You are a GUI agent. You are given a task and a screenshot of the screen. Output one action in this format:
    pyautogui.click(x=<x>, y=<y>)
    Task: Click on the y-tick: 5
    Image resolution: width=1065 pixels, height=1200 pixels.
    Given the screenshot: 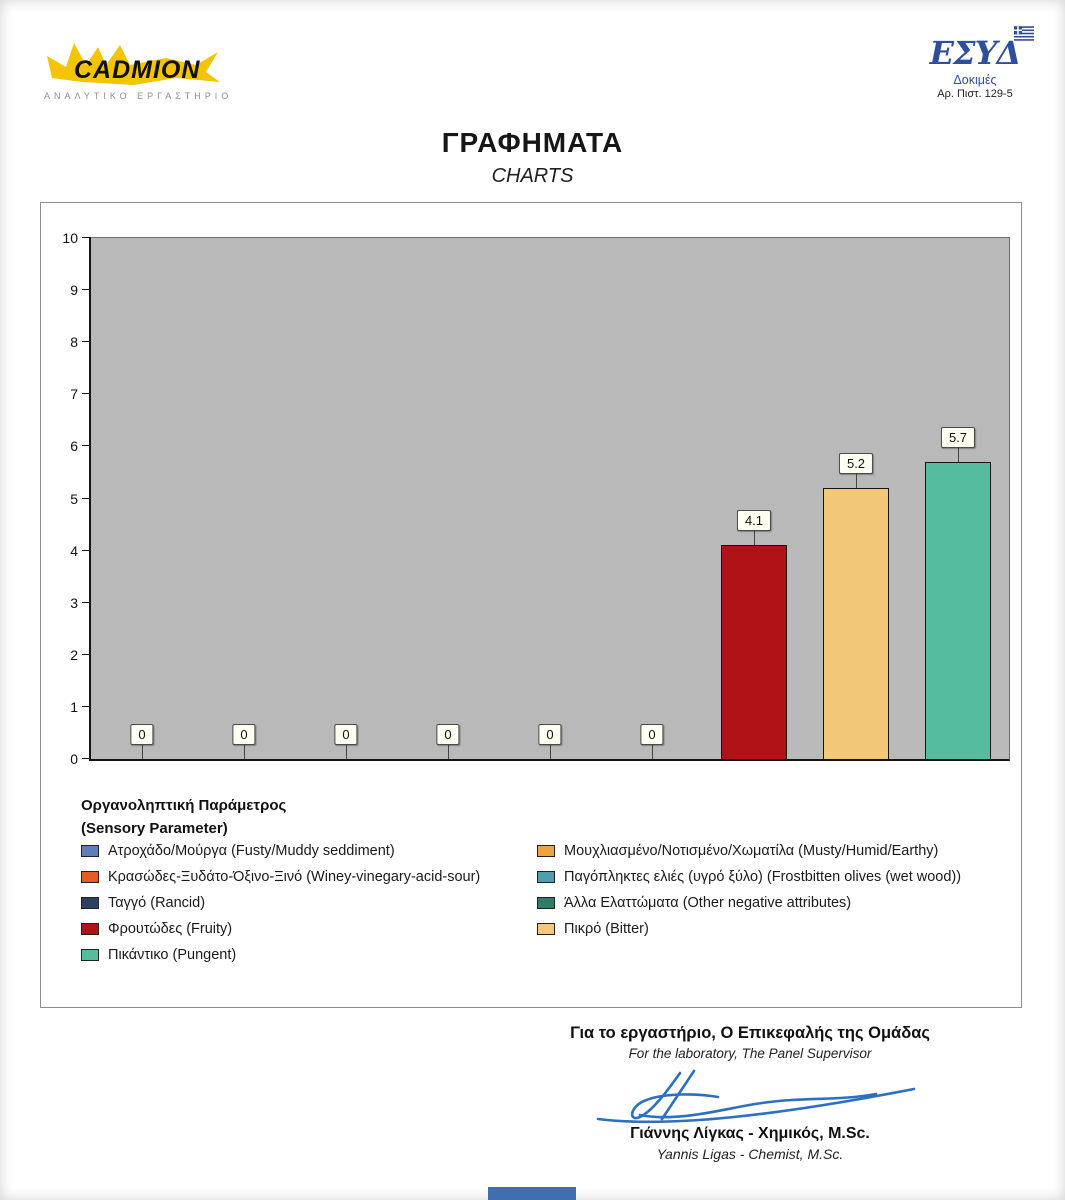 What is the action you would take?
    pyautogui.click(x=80, y=499)
    